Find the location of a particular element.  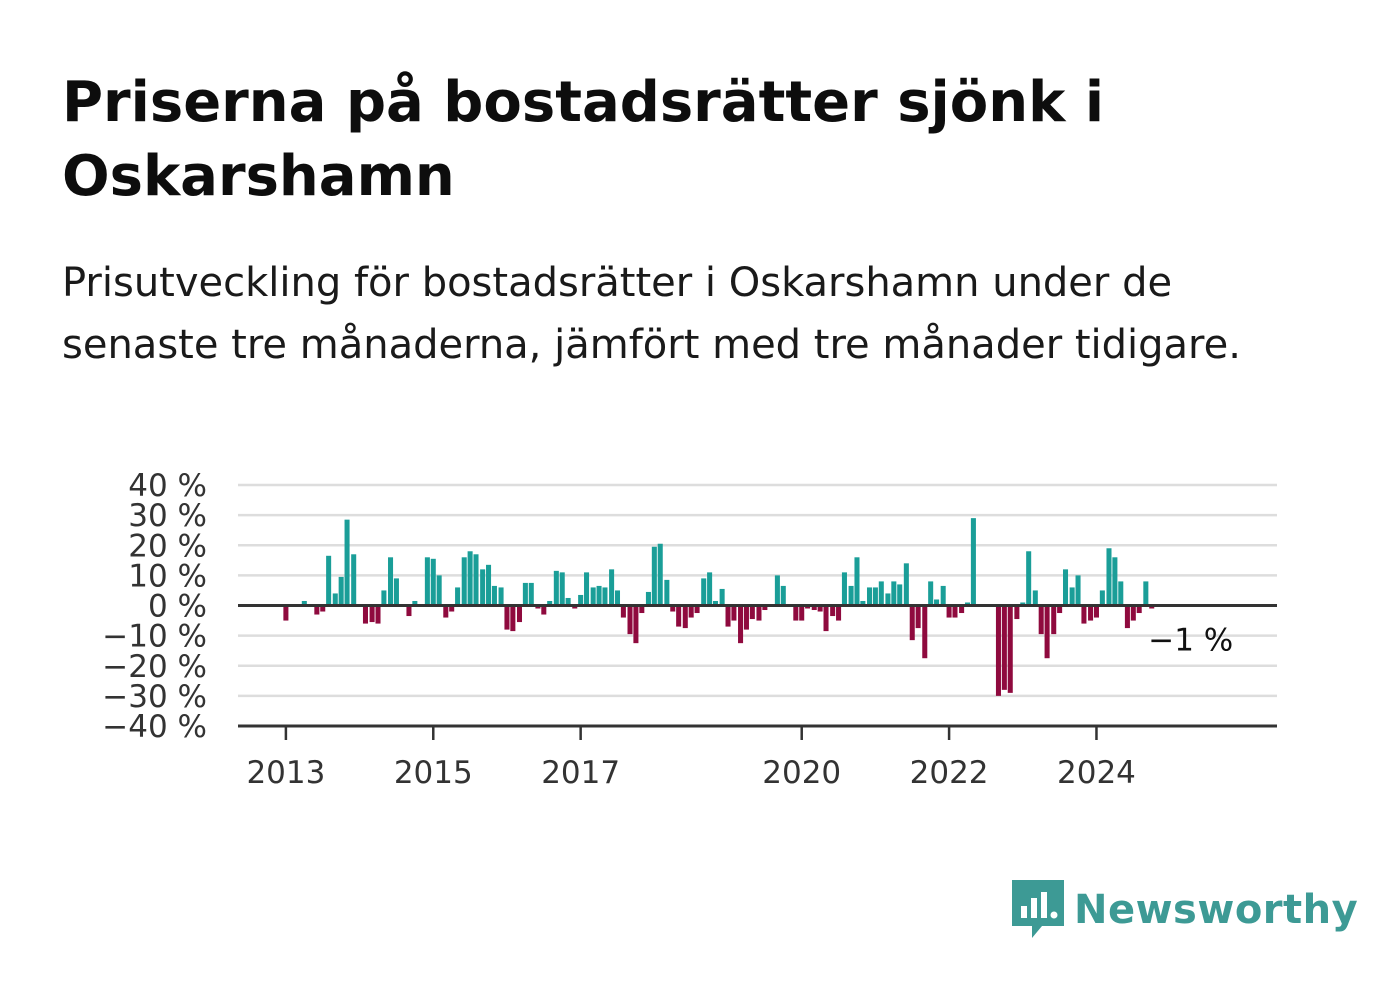

axes is located at coordinates (757, 672).